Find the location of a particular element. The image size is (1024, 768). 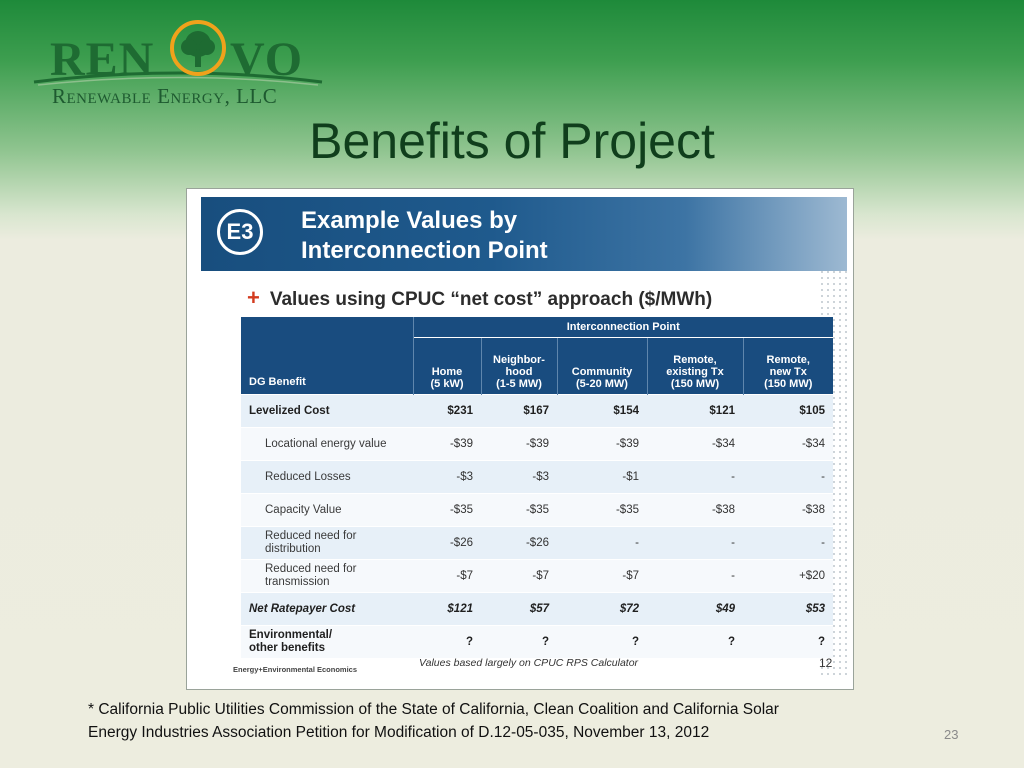

row-label: Reduced need for transmission is located at coordinates (327, 576).